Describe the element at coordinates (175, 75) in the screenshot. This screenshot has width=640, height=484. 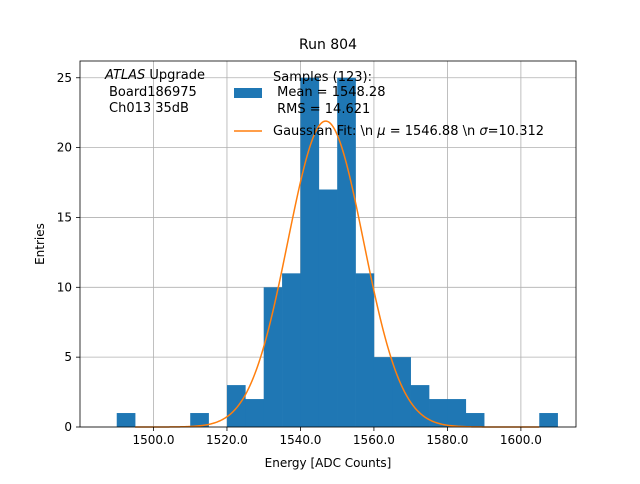
I see `upgrade-label: Upgrade` at that location.